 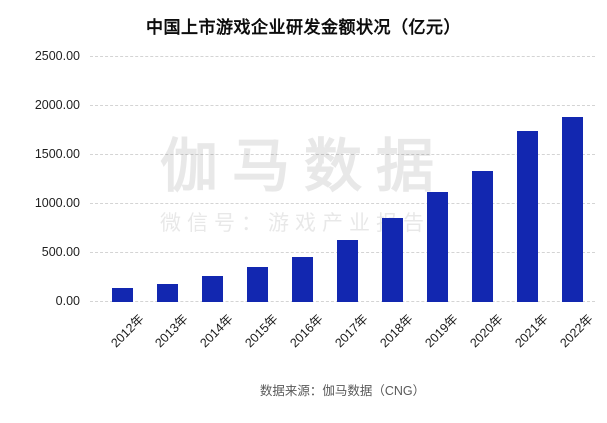 What do you see at coordinates (572, 209) in the screenshot?
I see `bar-2022年` at bounding box center [572, 209].